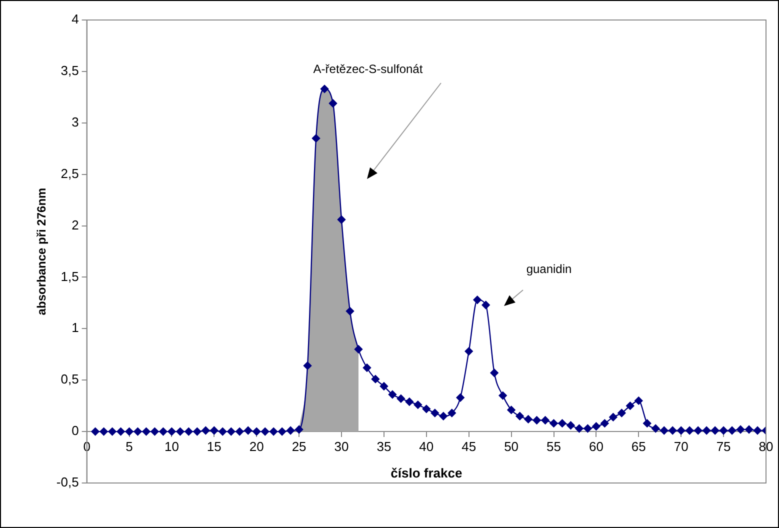  What do you see at coordinates (171, 446) in the screenshot?
I see `x-tick-label: 10` at bounding box center [171, 446].